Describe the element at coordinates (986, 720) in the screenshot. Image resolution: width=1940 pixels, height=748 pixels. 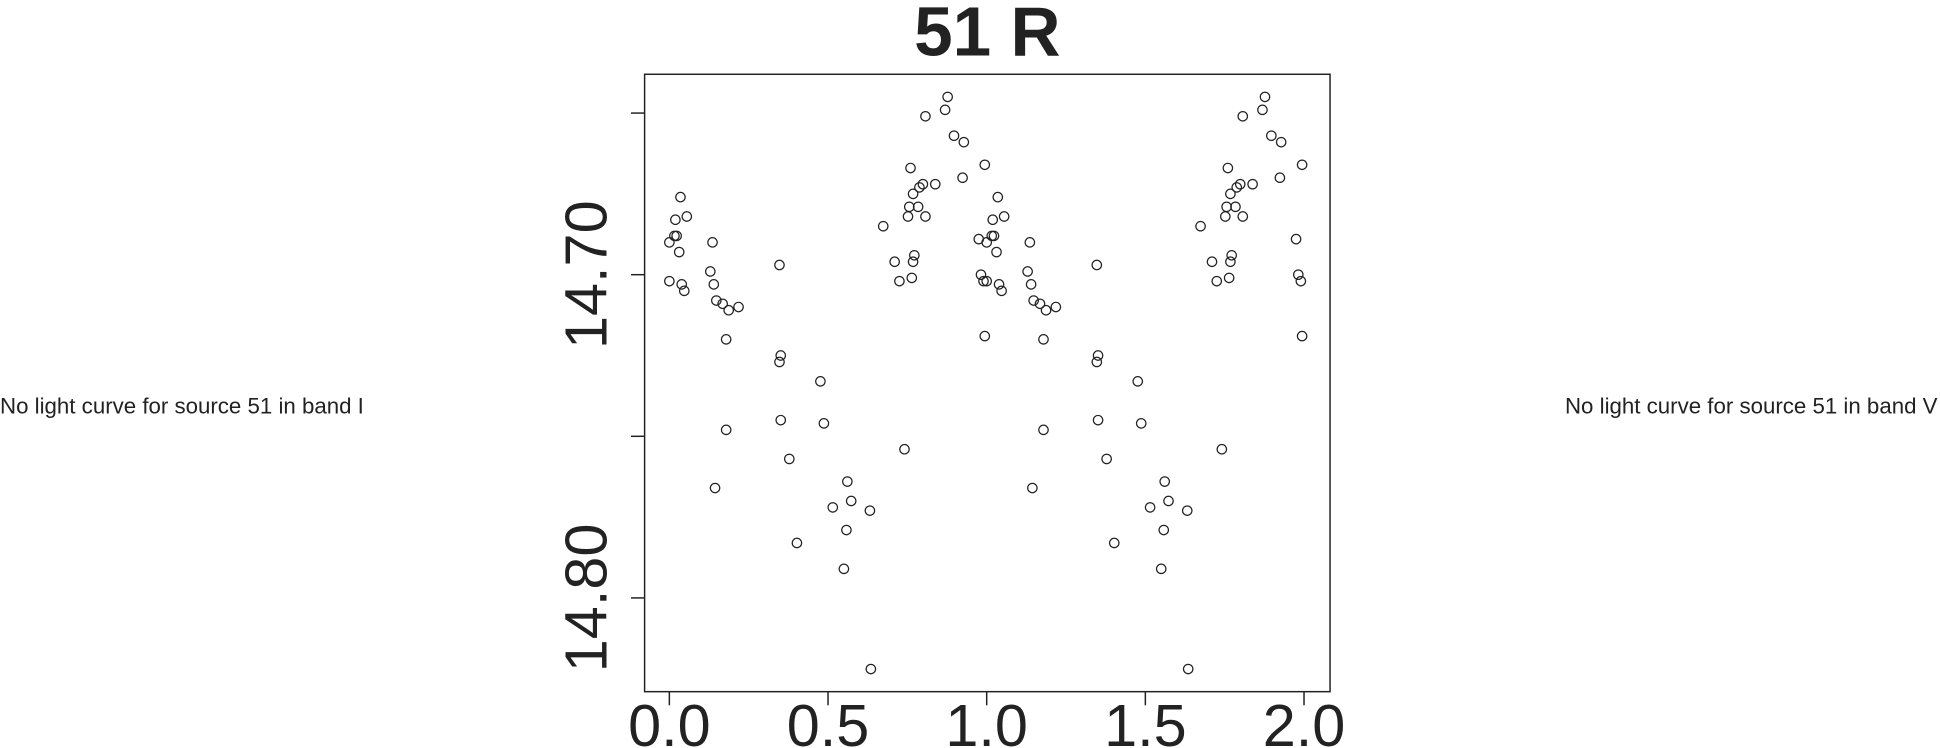
I see `x-tick-label: 1.0` at that location.